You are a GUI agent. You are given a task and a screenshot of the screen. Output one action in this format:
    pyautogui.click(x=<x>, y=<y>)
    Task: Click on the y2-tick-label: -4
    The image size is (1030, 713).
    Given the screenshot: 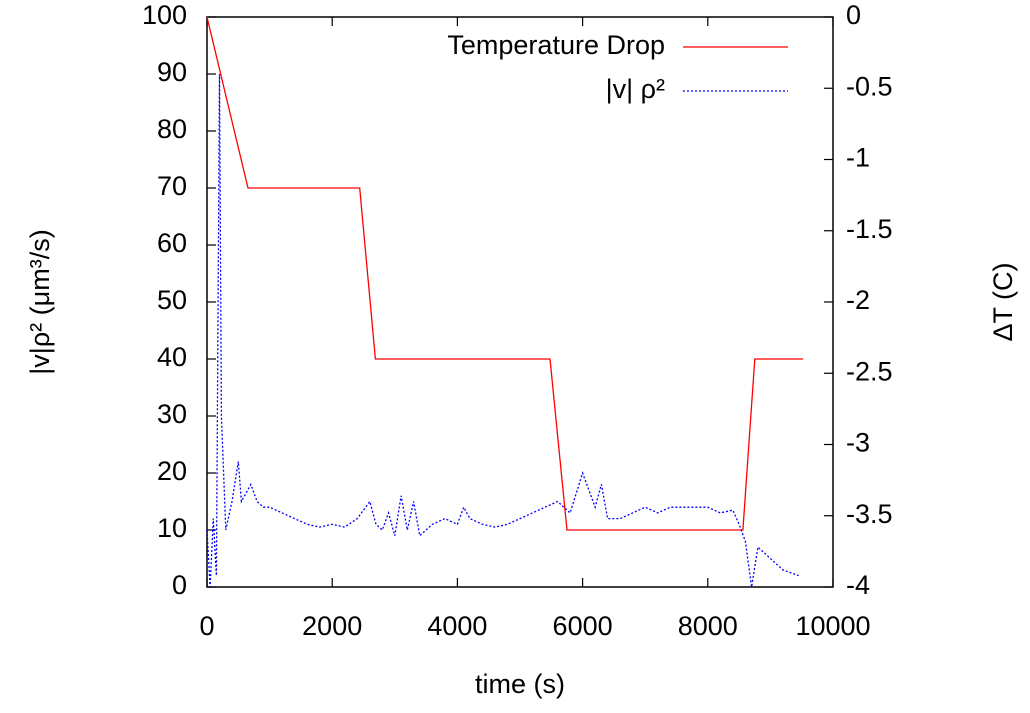 What is the action you would take?
    pyautogui.click(x=858, y=585)
    